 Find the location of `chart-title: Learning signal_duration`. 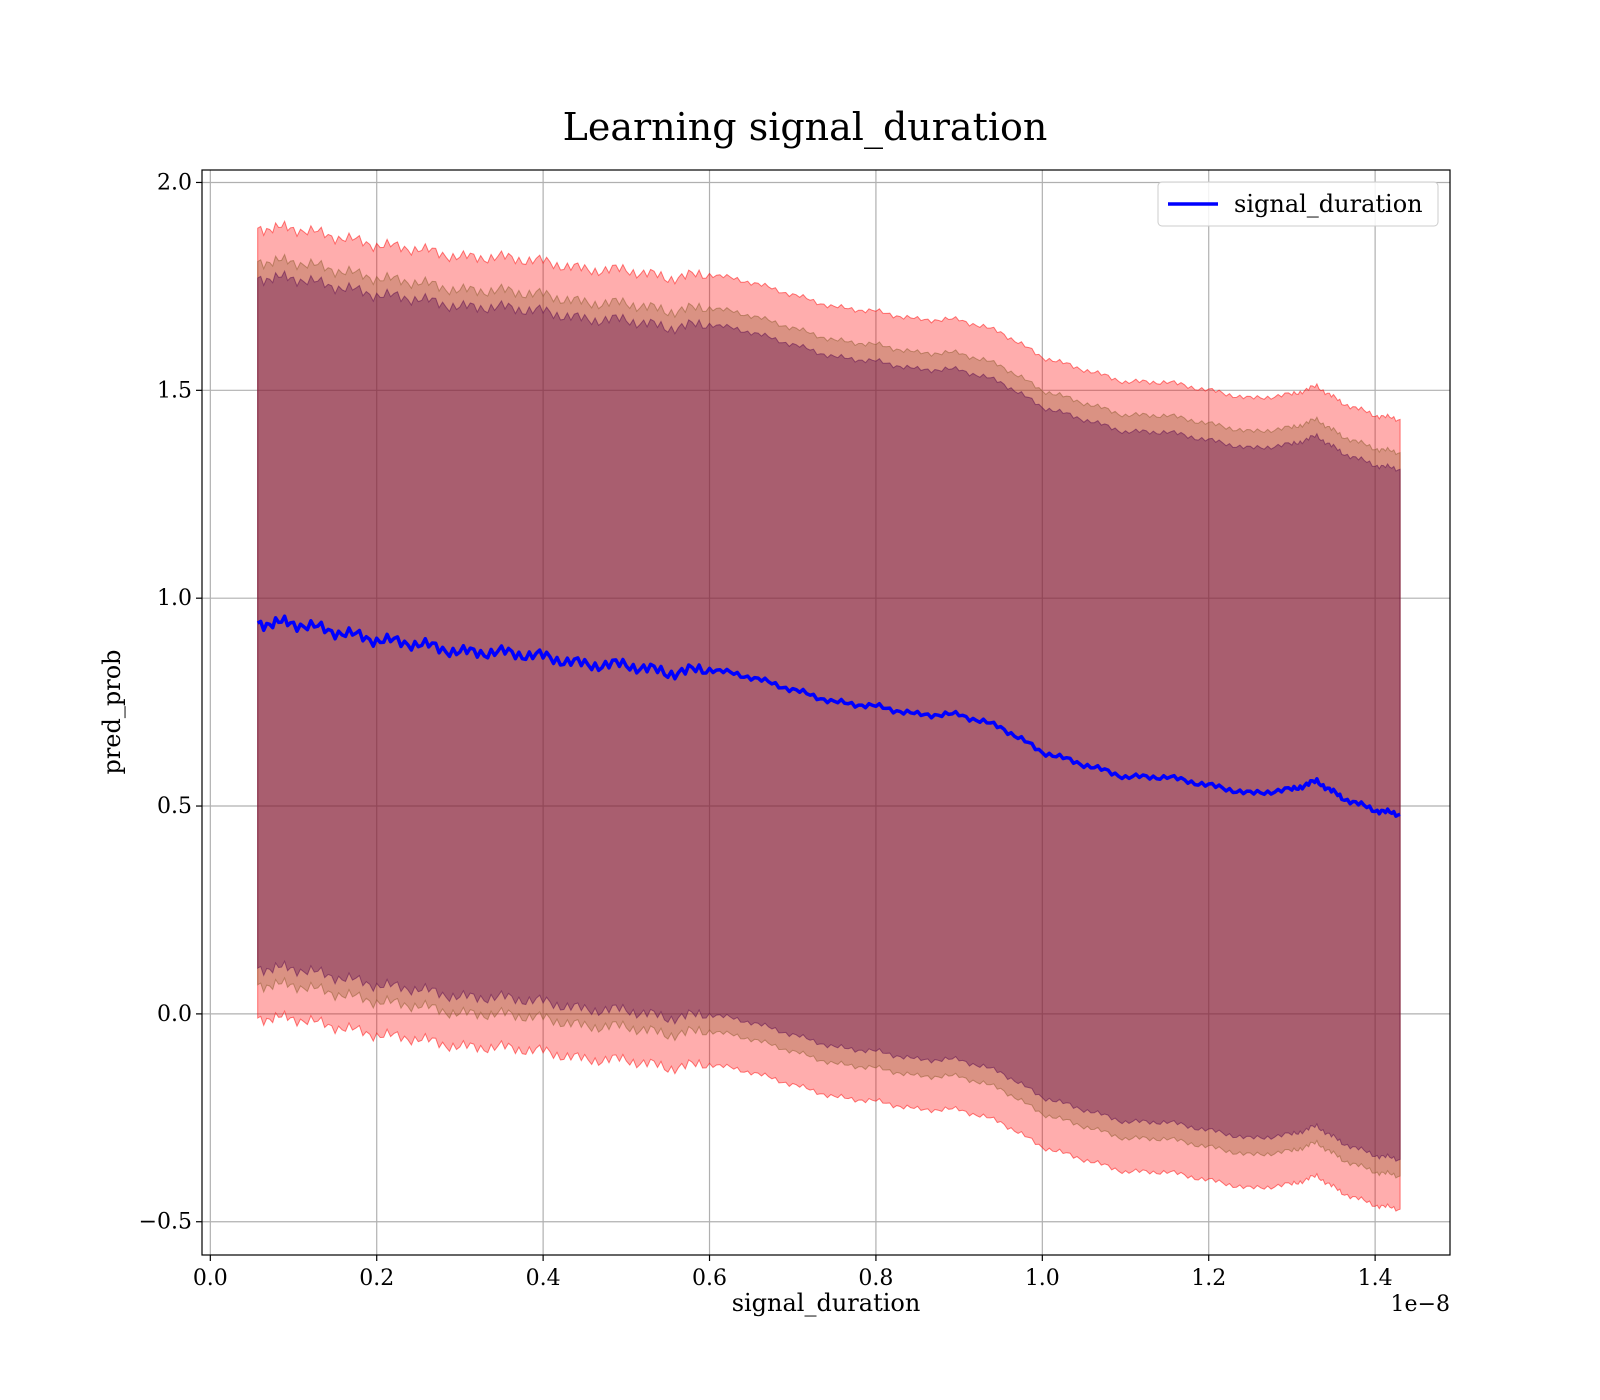

chart-title: Learning signal_duration is located at coordinates (805, 127).